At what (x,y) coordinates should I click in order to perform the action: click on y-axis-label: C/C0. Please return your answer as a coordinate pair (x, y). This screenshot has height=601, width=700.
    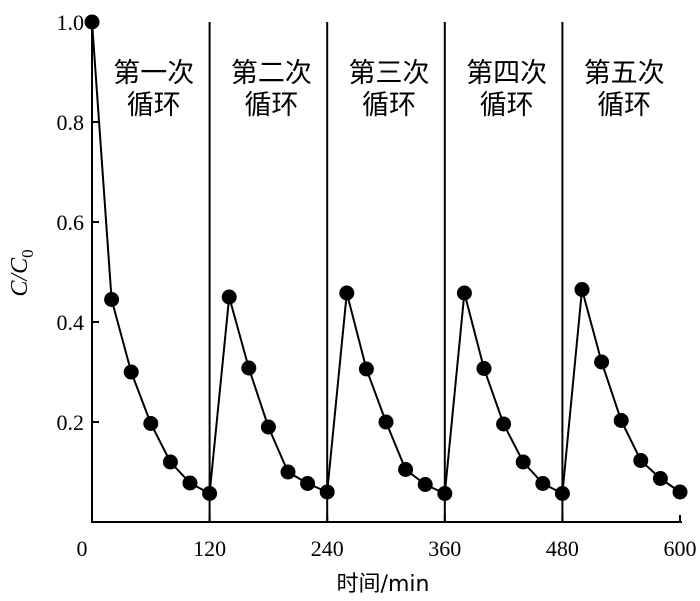
    Looking at the image, I should click on (22, 272).